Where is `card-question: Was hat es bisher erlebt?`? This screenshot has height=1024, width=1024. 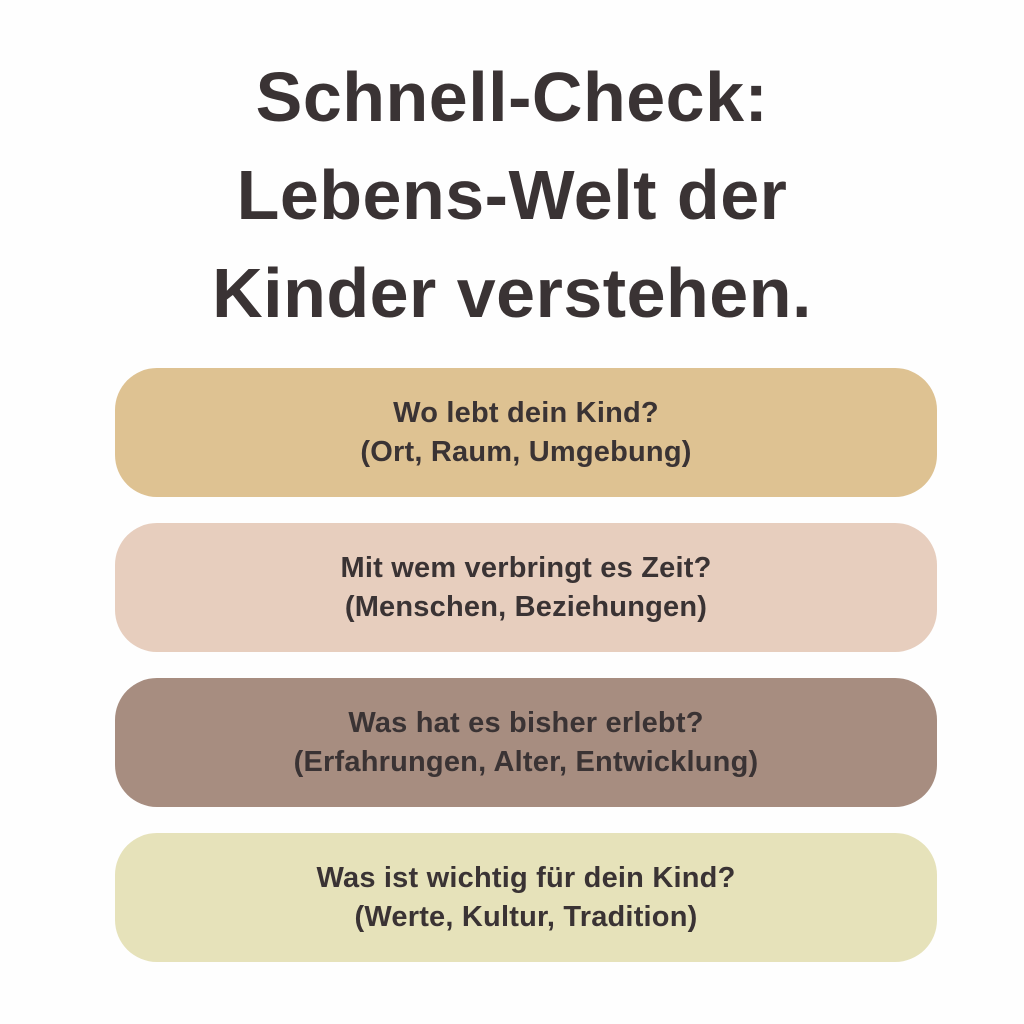 card-question: Was hat es bisher erlebt? is located at coordinates (526, 722).